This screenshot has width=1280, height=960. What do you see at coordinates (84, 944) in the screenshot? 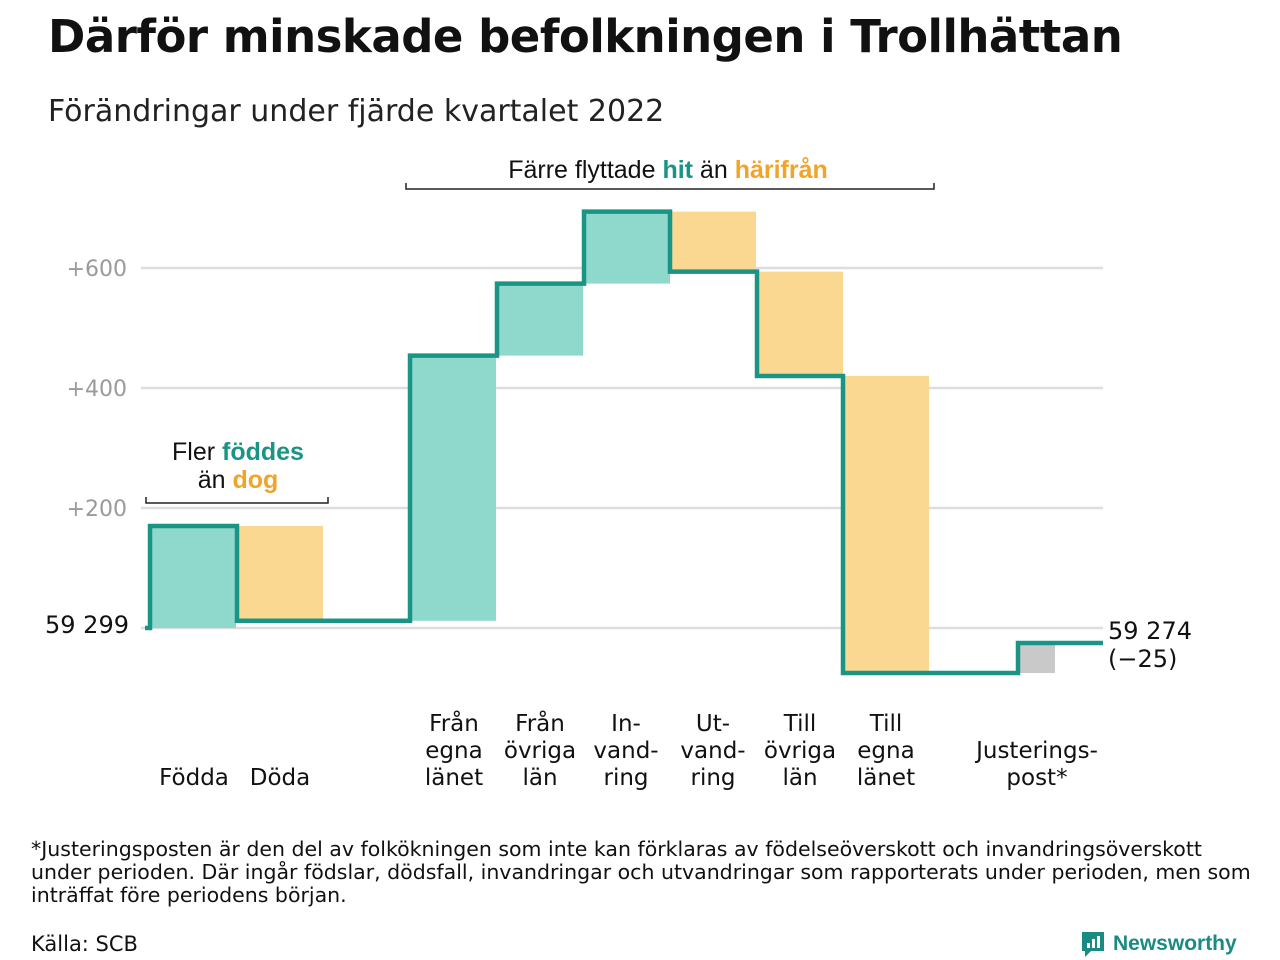
I see `source-note: Källa: SCB` at bounding box center [84, 944].